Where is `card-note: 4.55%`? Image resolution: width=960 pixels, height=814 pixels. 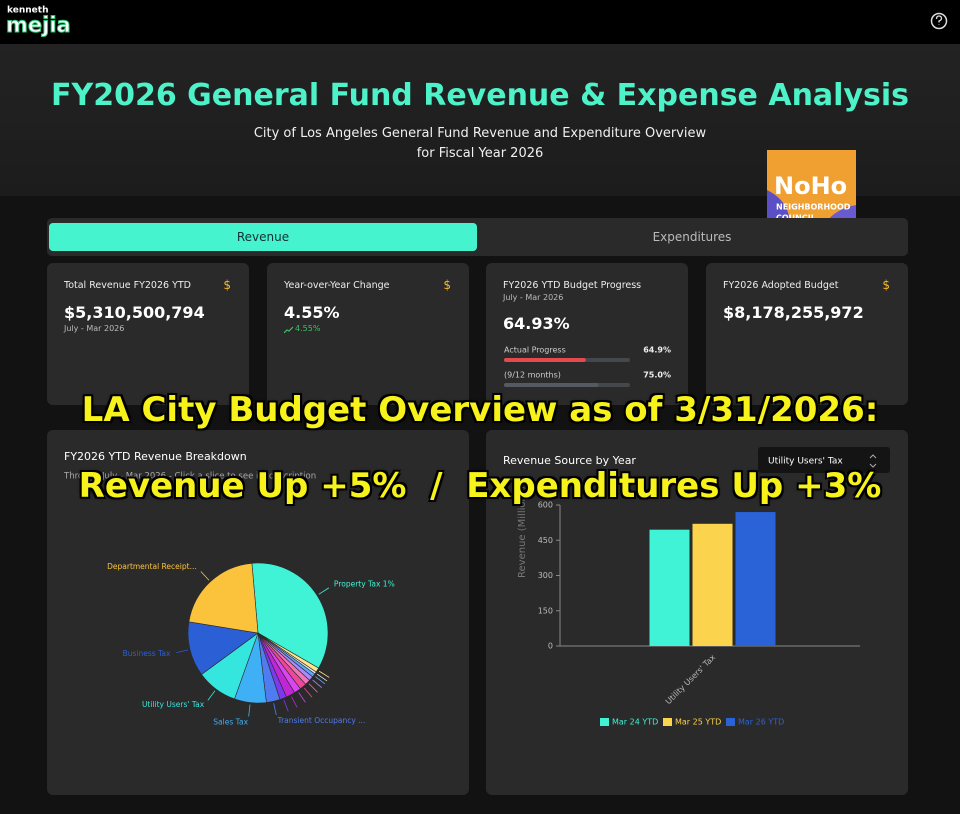
card-note: 4.55% is located at coordinates (308, 328).